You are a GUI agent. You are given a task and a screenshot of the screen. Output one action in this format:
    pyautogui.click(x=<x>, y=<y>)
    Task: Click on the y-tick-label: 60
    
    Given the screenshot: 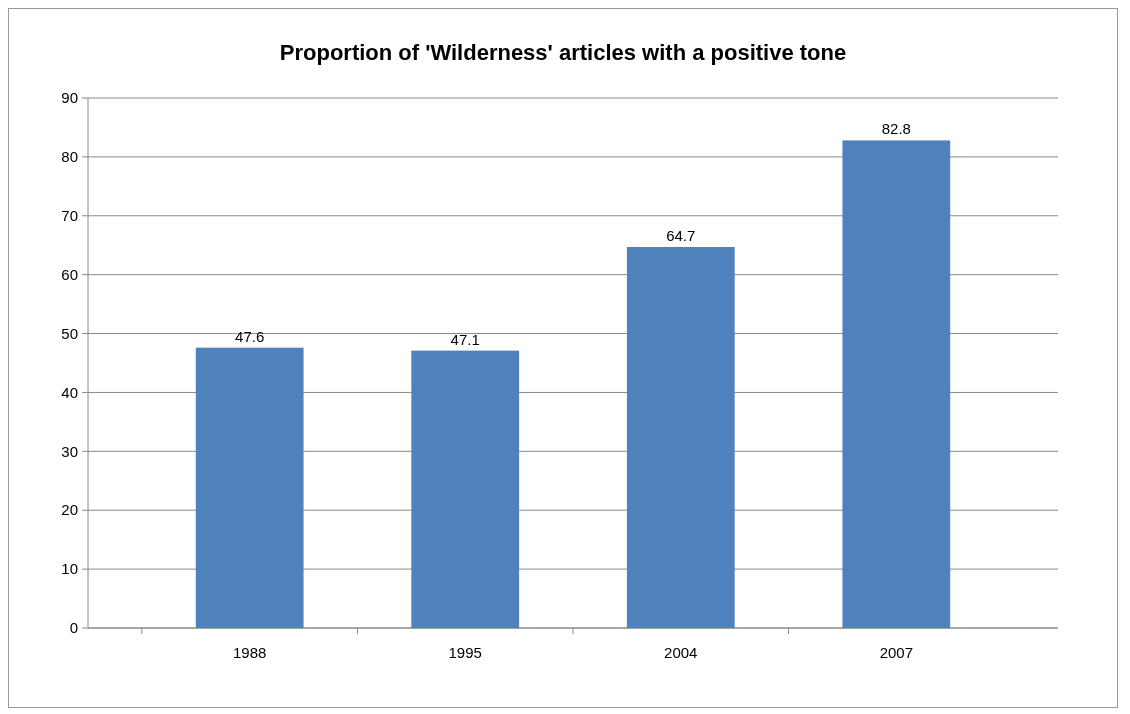 What is the action you would take?
    pyautogui.click(x=69, y=274)
    